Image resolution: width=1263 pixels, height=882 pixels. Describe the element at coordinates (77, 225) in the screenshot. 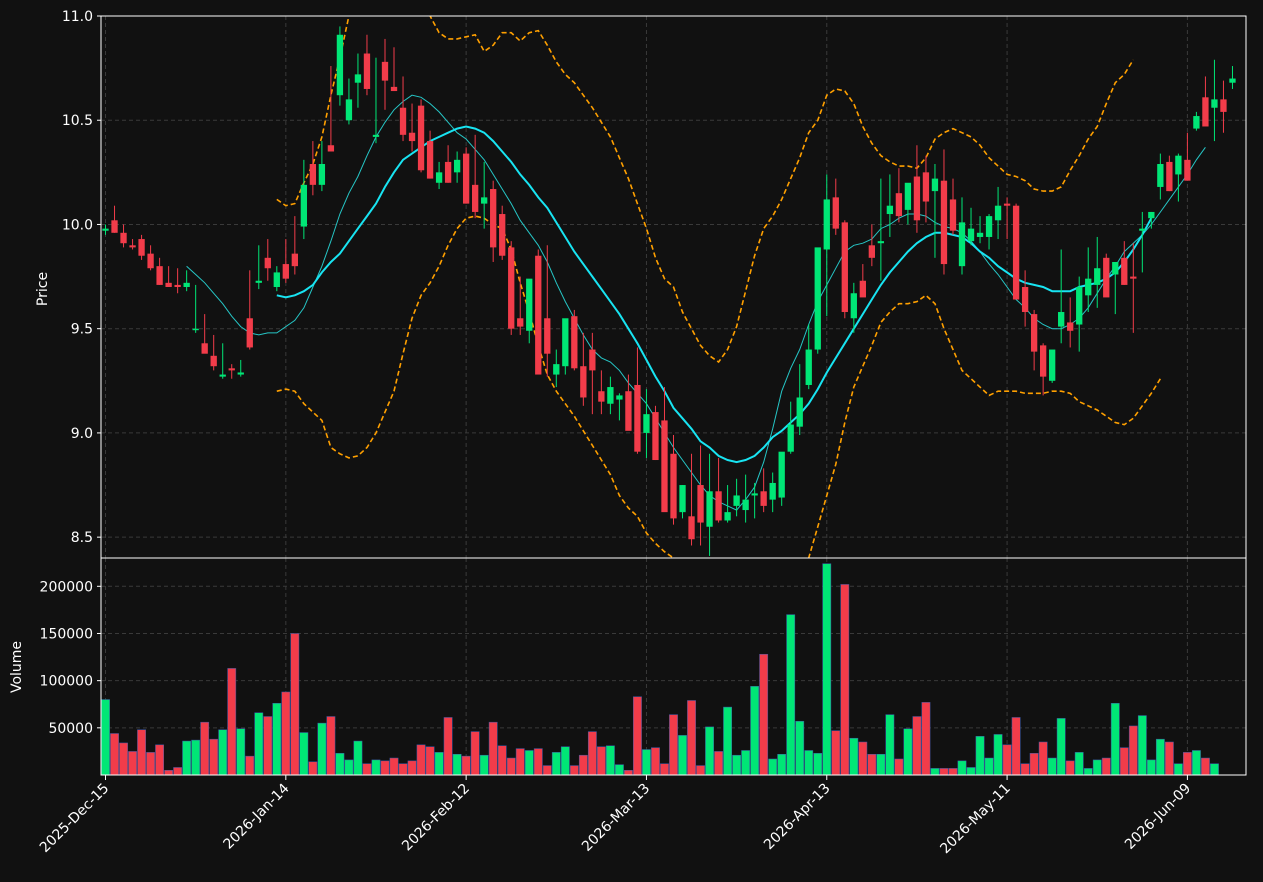

I see `price-tick-label: 10.0` at that location.